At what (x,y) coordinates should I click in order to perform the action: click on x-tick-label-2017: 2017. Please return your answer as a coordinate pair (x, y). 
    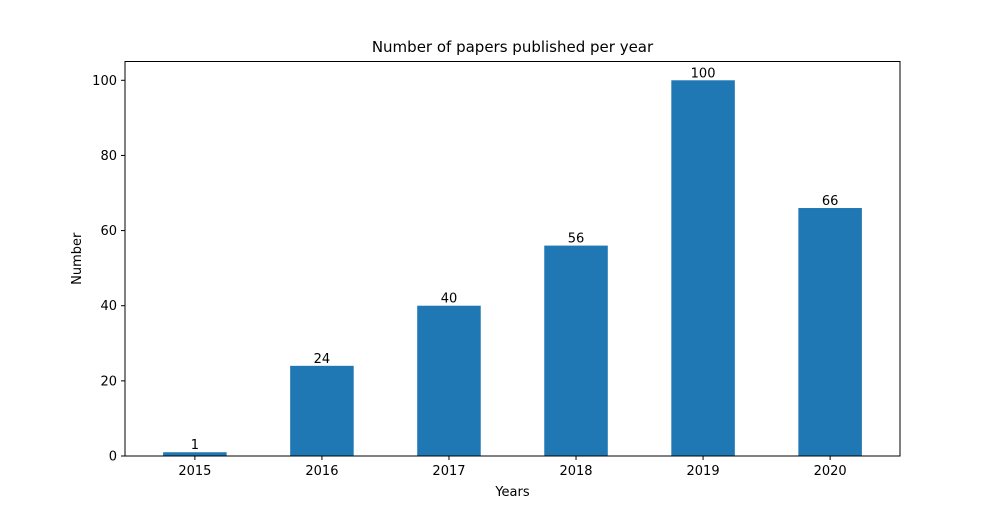
    Looking at the image, I should click on (448, 471).